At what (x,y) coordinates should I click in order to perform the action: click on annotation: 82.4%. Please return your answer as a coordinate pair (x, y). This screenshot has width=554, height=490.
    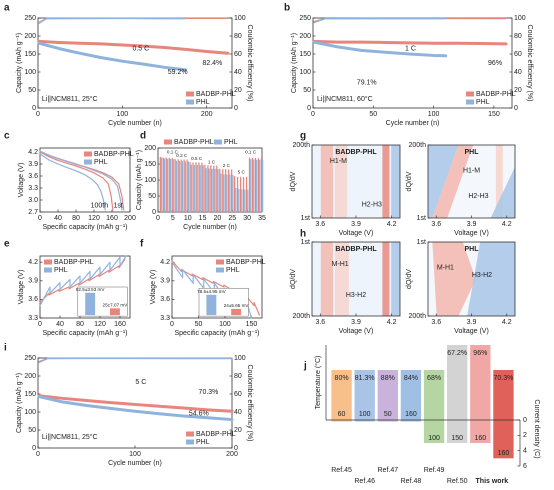
    Looking at the image, I should click on (212, 63).